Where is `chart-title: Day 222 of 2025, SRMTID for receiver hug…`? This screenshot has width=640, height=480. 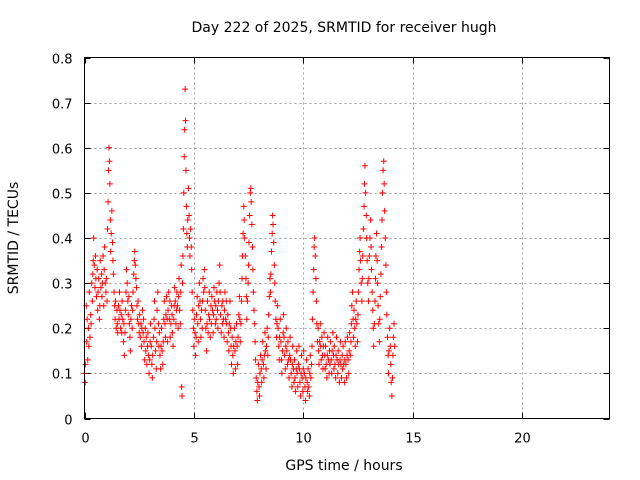
chart-title: Day 222 of 2025, SRMTID for receiver hug… is located at coordinates (344, 28).